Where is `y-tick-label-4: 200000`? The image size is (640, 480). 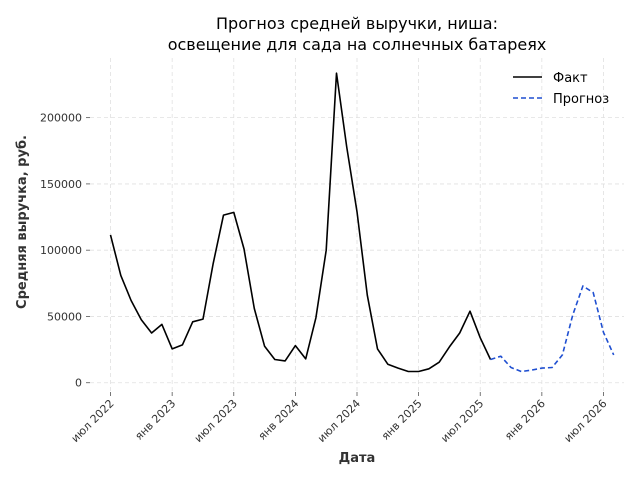
y-tick-label-4: 200000 is located at coordinates (61, 118).